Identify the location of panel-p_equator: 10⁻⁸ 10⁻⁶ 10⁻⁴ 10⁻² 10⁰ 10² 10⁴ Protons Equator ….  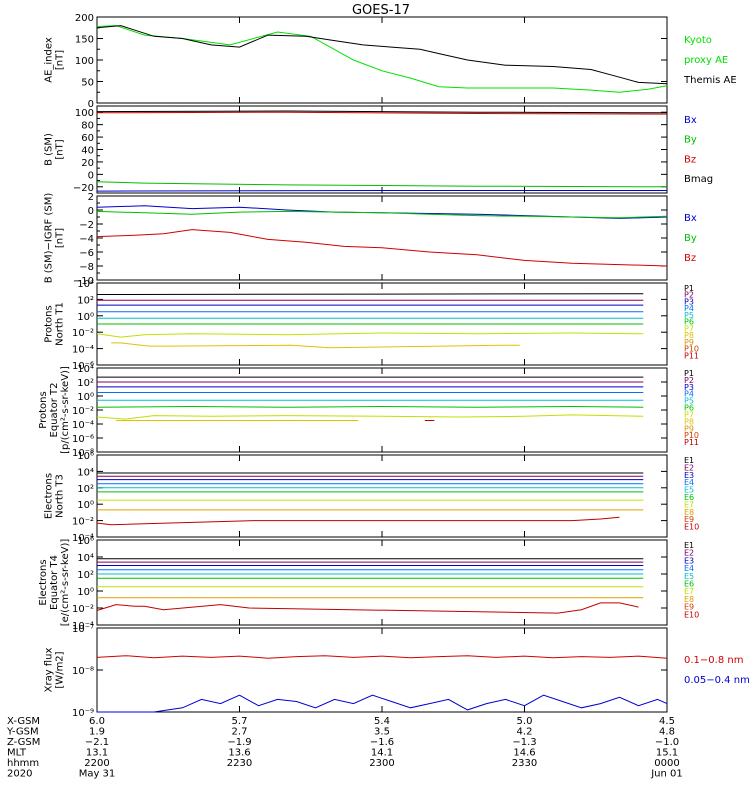
(368, 411).